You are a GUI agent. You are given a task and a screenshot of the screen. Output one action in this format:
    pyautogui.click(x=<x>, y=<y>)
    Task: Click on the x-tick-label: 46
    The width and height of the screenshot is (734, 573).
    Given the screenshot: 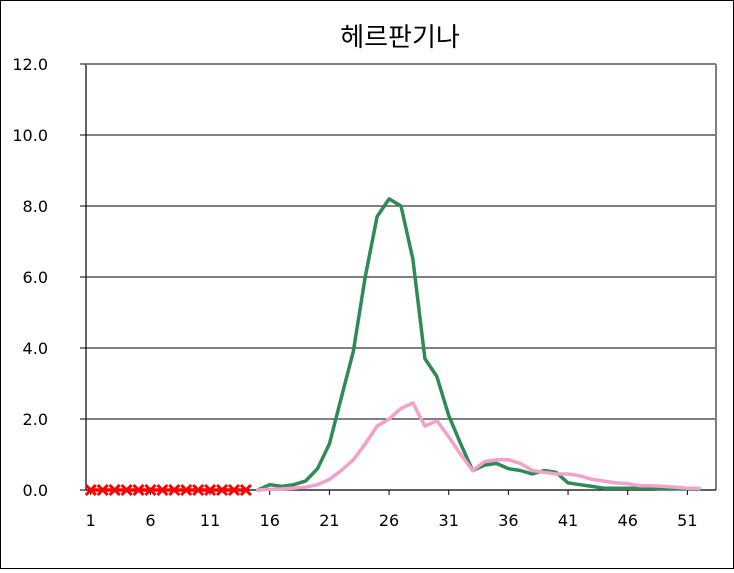 What is the action you would take?
    pyautogui.click(x=628, y=520)
    